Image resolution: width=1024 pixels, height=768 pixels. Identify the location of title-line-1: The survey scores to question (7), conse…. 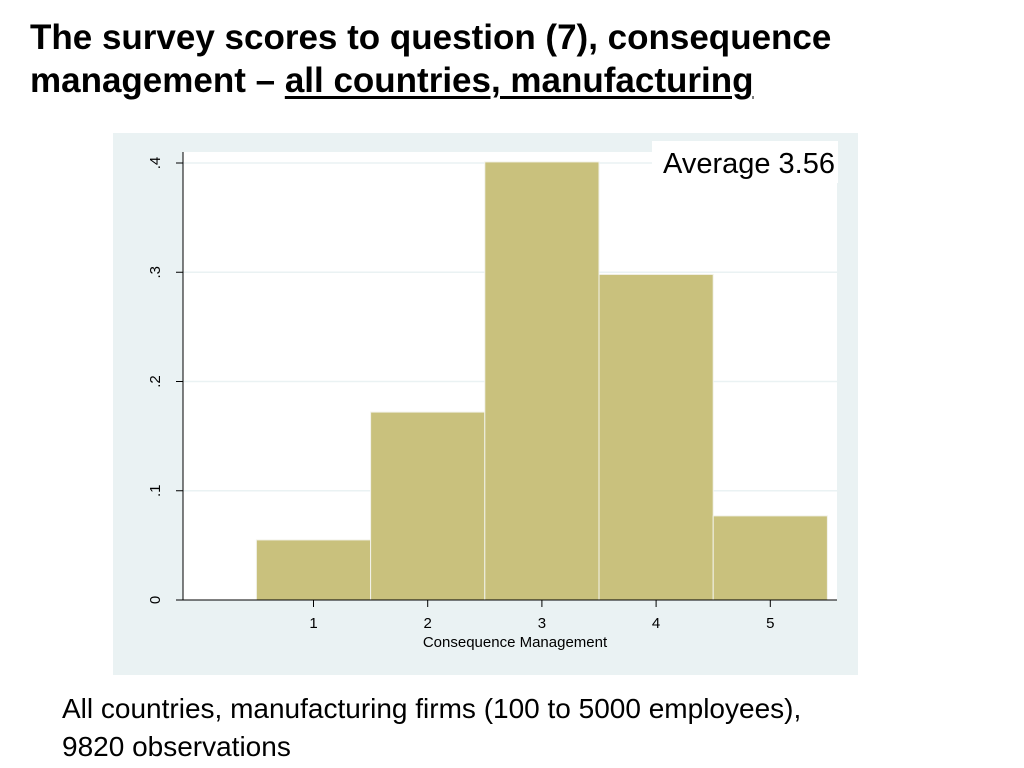
(431, 37).